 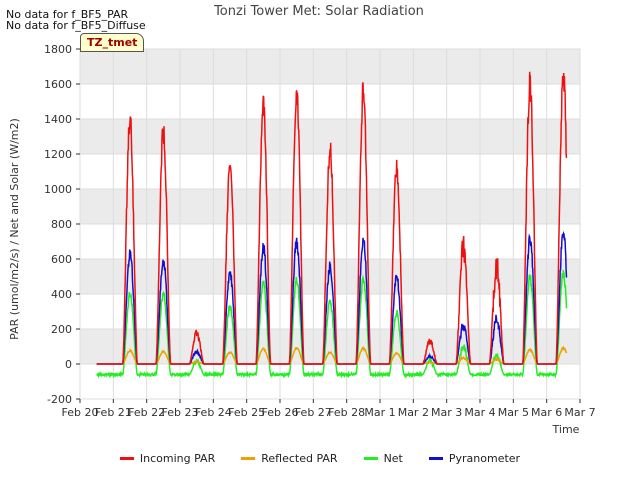 I want to click on x-tick-label: Mar 6, so click(x=546, y=412).